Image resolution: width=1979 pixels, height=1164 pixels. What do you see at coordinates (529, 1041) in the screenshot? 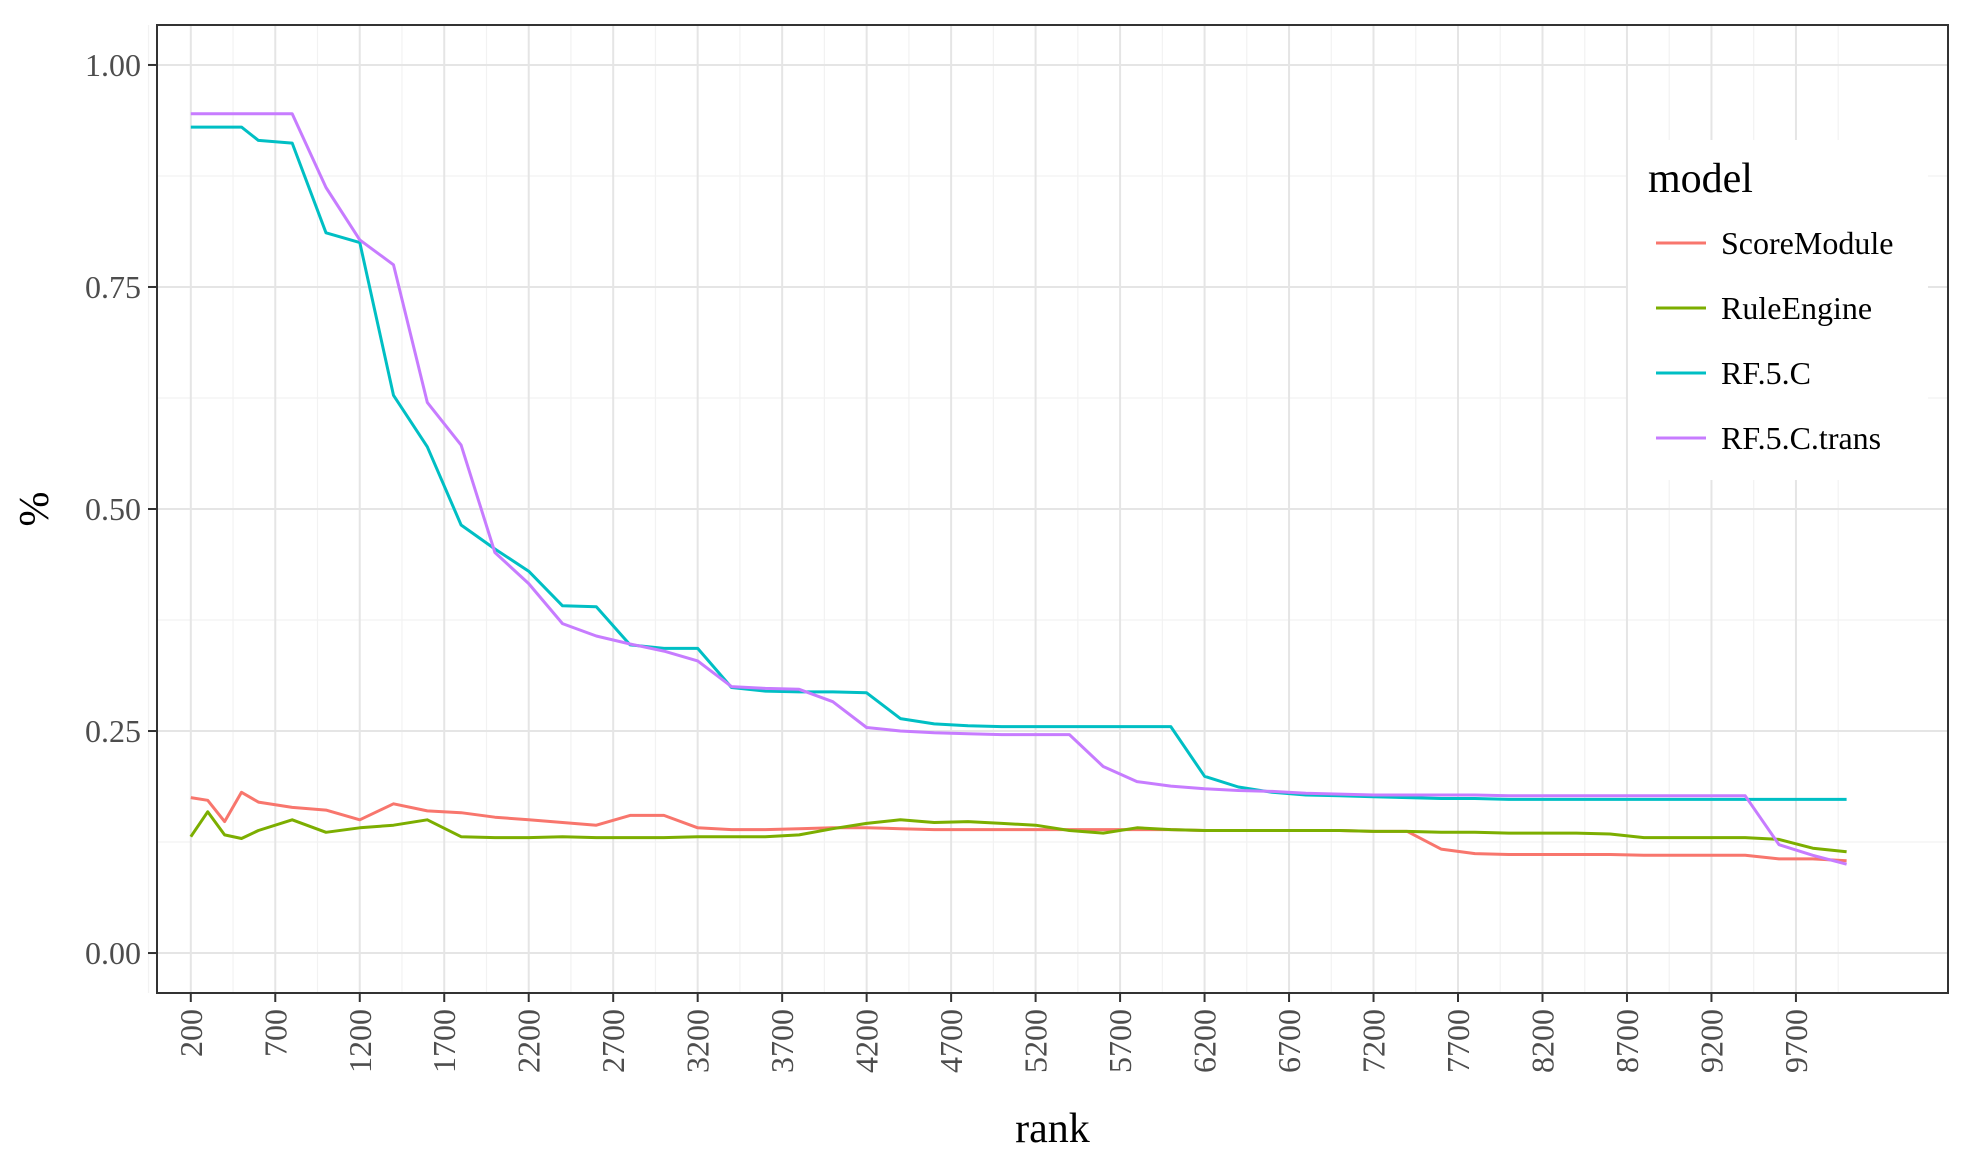
I see `x-tick-label: 2200` at bounding box center [529, 1041].